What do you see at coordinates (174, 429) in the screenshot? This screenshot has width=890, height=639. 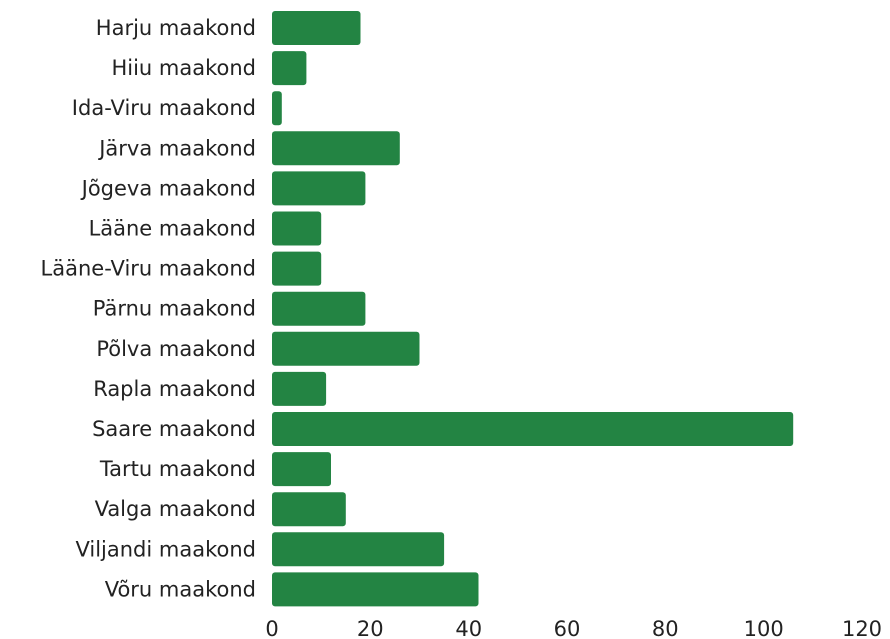 I see `category-label: Saare maakond` at bounding box center [174, 429].